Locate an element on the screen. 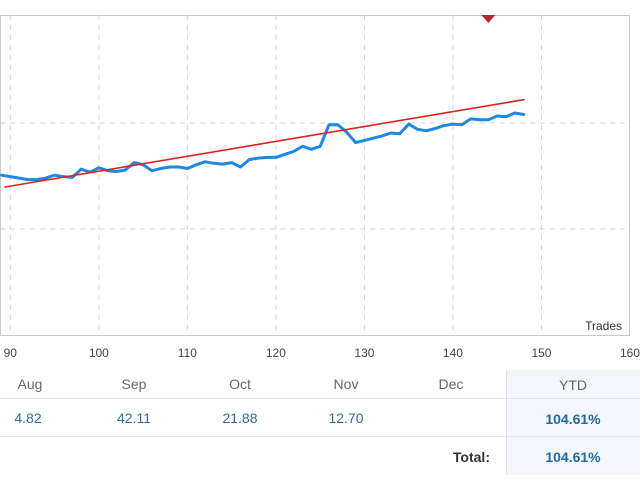 Image resolution: width=640 pixels, height=480 pixels. total-value: 104.61% is located at coordinates (573, 457).